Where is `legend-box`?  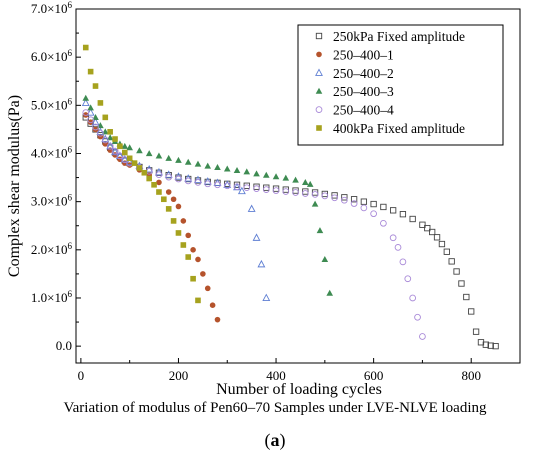 legend-box is located at coordinates (400, 85).